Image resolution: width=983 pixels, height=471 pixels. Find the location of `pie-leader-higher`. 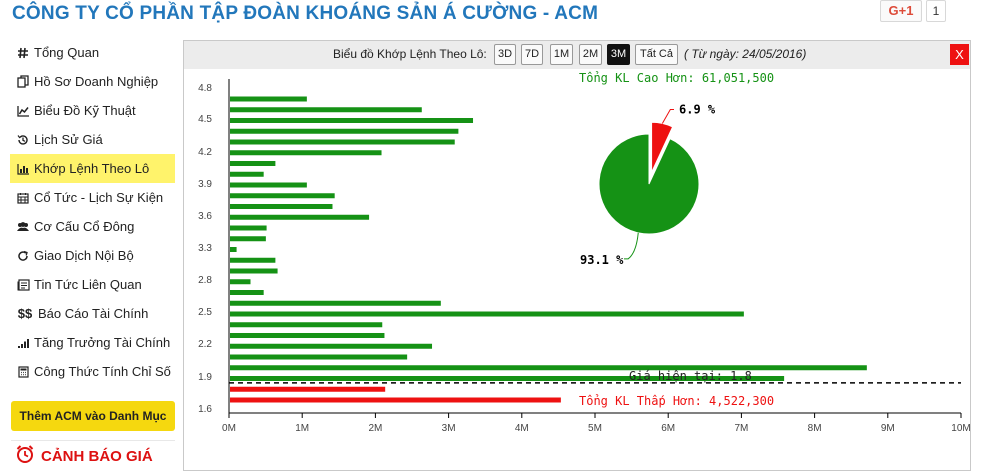

pie-leader-higher is located at coordinates (631, 246).